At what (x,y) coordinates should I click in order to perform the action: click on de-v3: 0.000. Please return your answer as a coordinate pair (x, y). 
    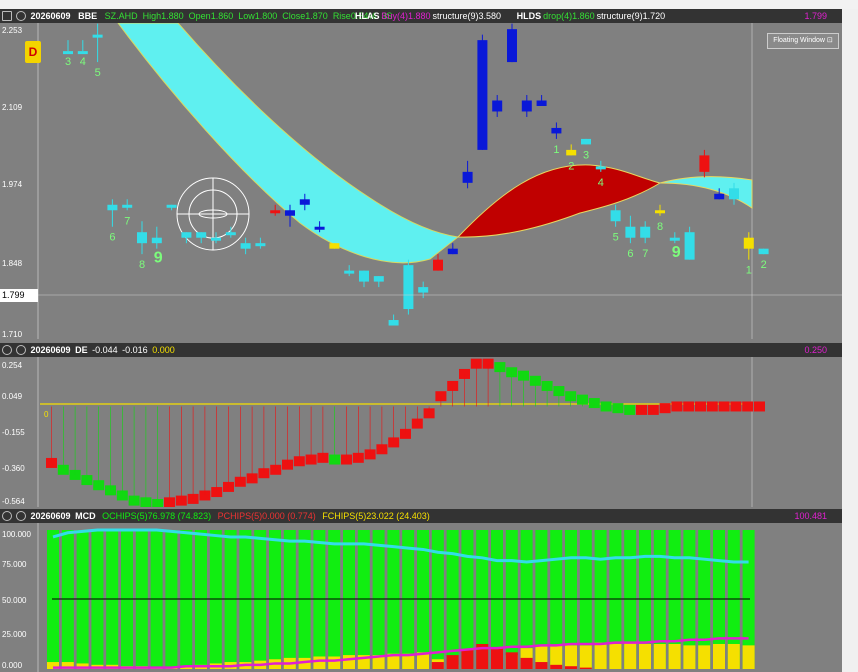
    Looking at the image, I should click on (163, 350).